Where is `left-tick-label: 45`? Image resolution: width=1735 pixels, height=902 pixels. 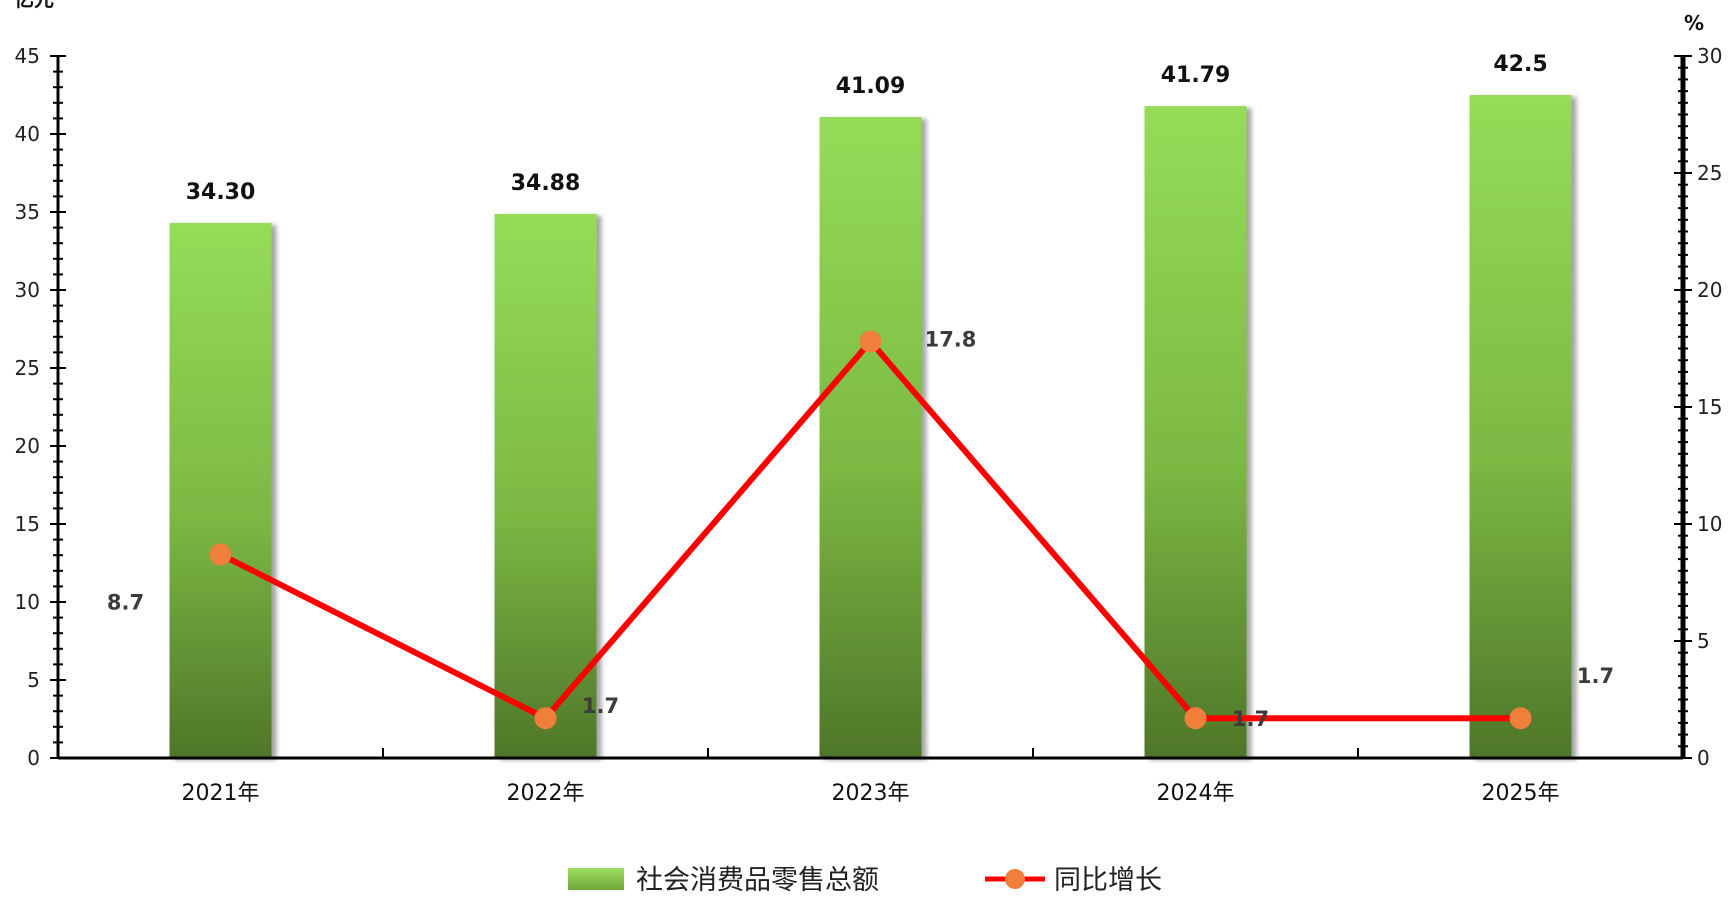
left-tick-label: 45 is located at coordinates (27, 56).